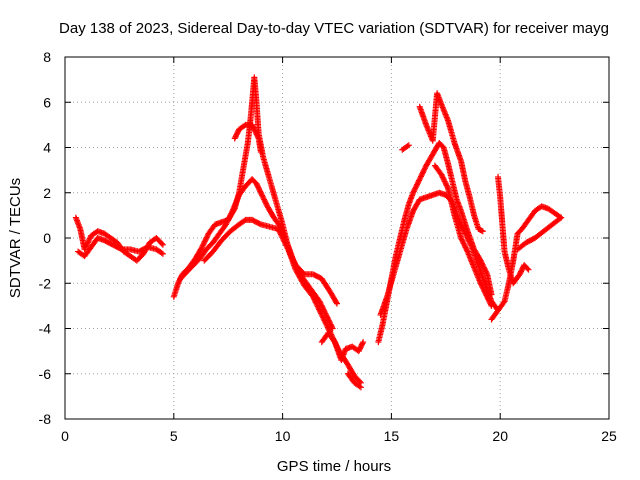 This screenshot has width=640, height=480. What do you see at coordinates (334, 466) in the screenshot?
I see `x-axis-label: GPS time / hours` at bounding box center [334, 466].